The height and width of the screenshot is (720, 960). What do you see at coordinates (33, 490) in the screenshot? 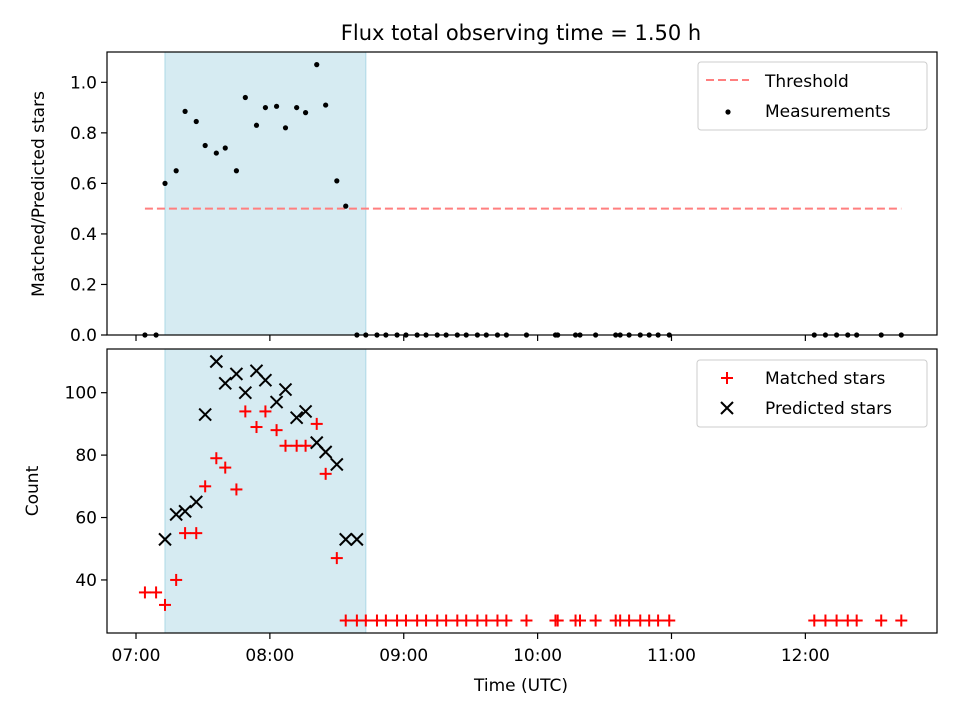
I see `bottom-y-axis-label: Count` at bounding box center [33, 490].